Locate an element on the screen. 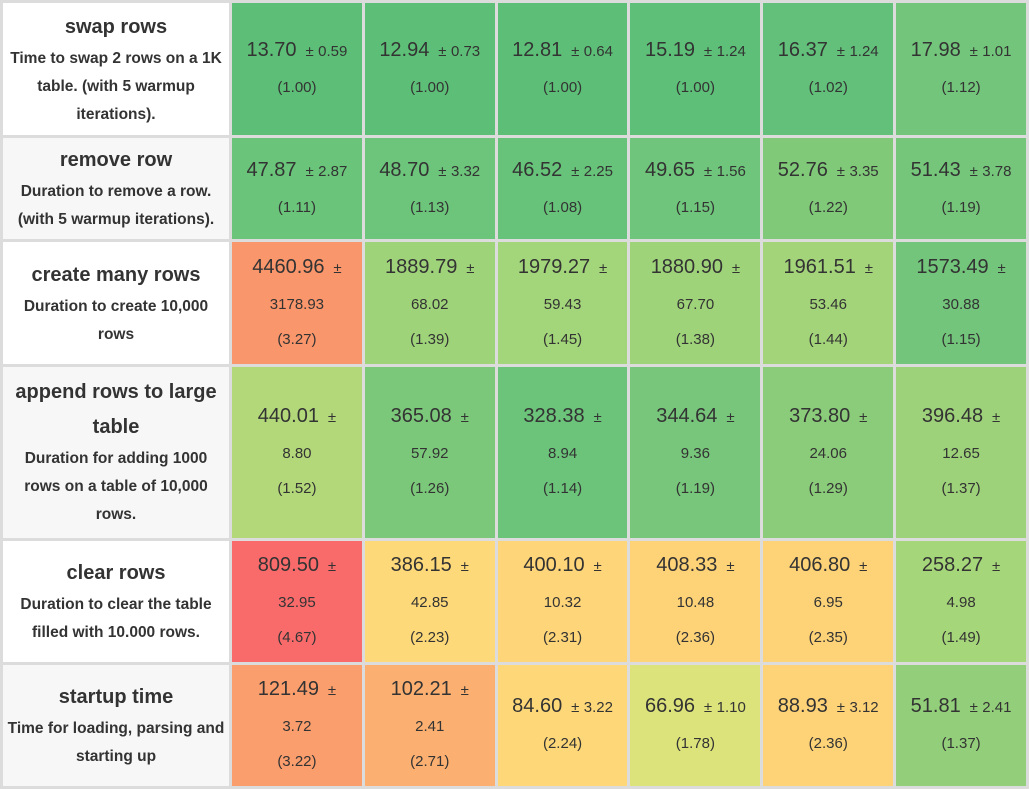  mean-value: 1979.27 is located at coordinates (554, 266).